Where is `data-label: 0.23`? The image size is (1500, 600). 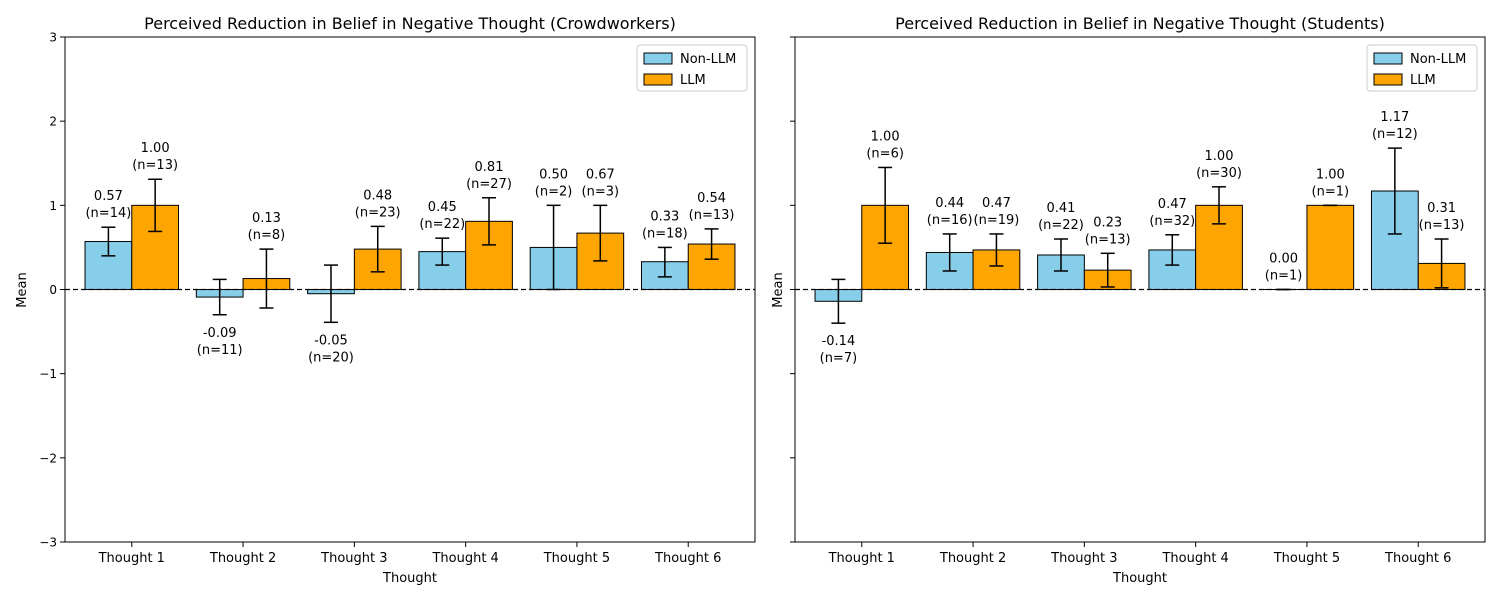 data-label: 0.23 is located at coordinates (1107, 222).